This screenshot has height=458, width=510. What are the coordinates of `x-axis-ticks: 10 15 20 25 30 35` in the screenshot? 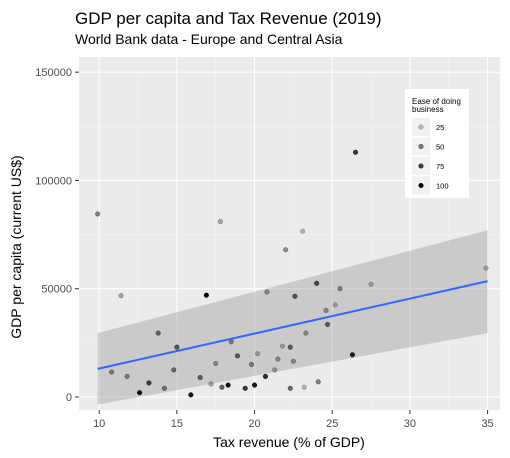 It's located at (293, 420).